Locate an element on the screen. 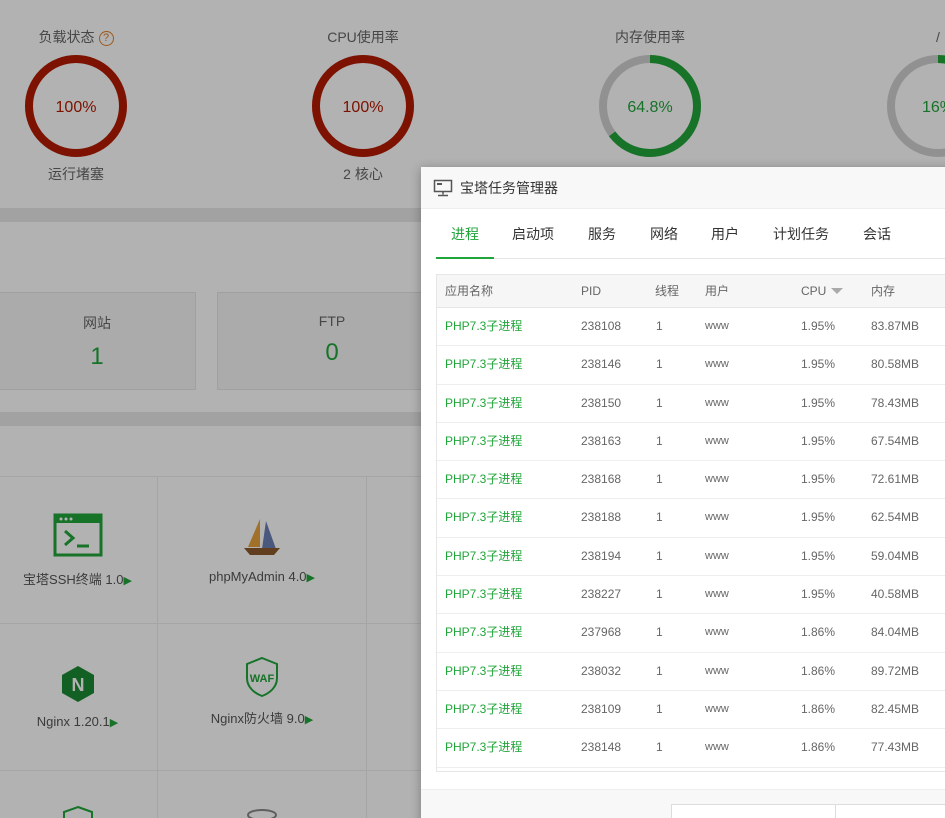  process-memory: 82.45MB is located at coordinates (895, 708).